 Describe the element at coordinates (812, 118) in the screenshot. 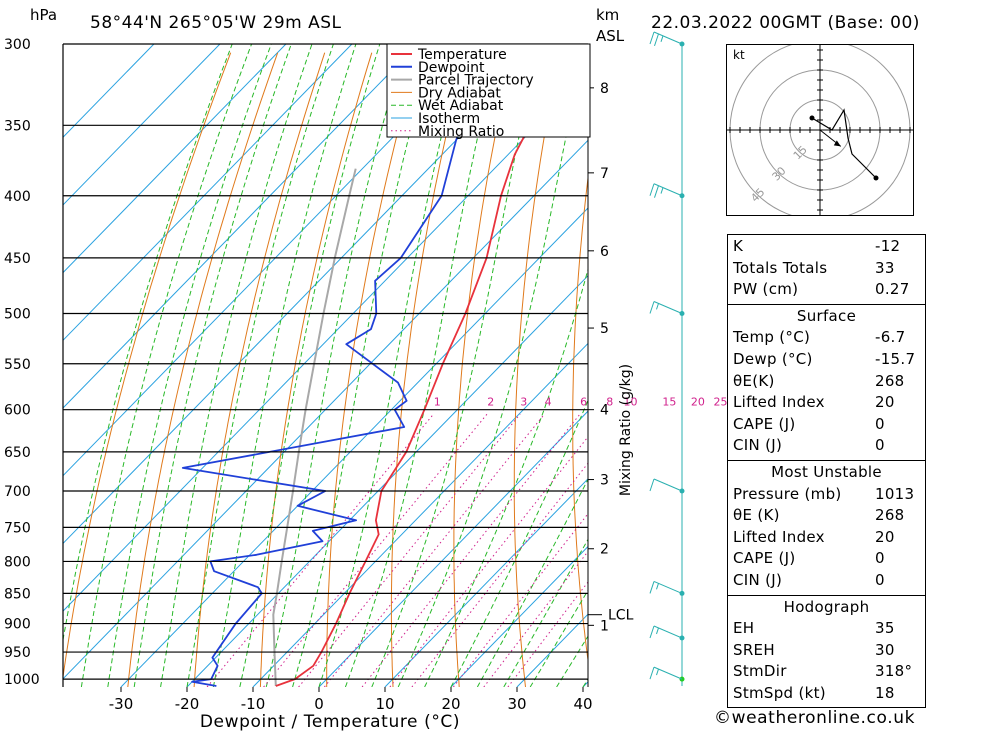

I see `hodograph-end-dot` at that location.